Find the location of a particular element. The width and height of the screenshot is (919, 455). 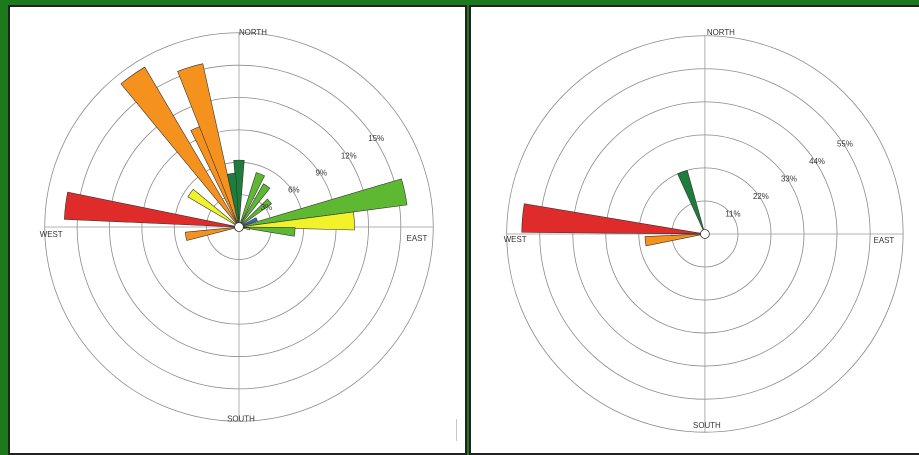

ring-label: 55% is located at coordinates (845, 143).